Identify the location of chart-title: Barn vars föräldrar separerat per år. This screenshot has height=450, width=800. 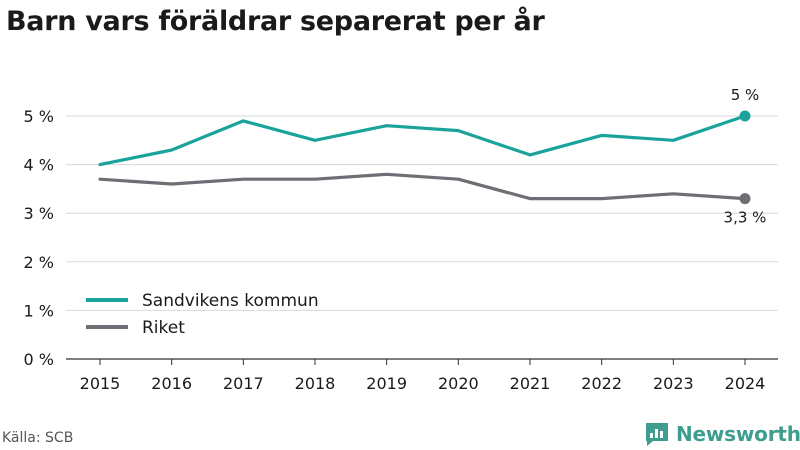
(275, 21).